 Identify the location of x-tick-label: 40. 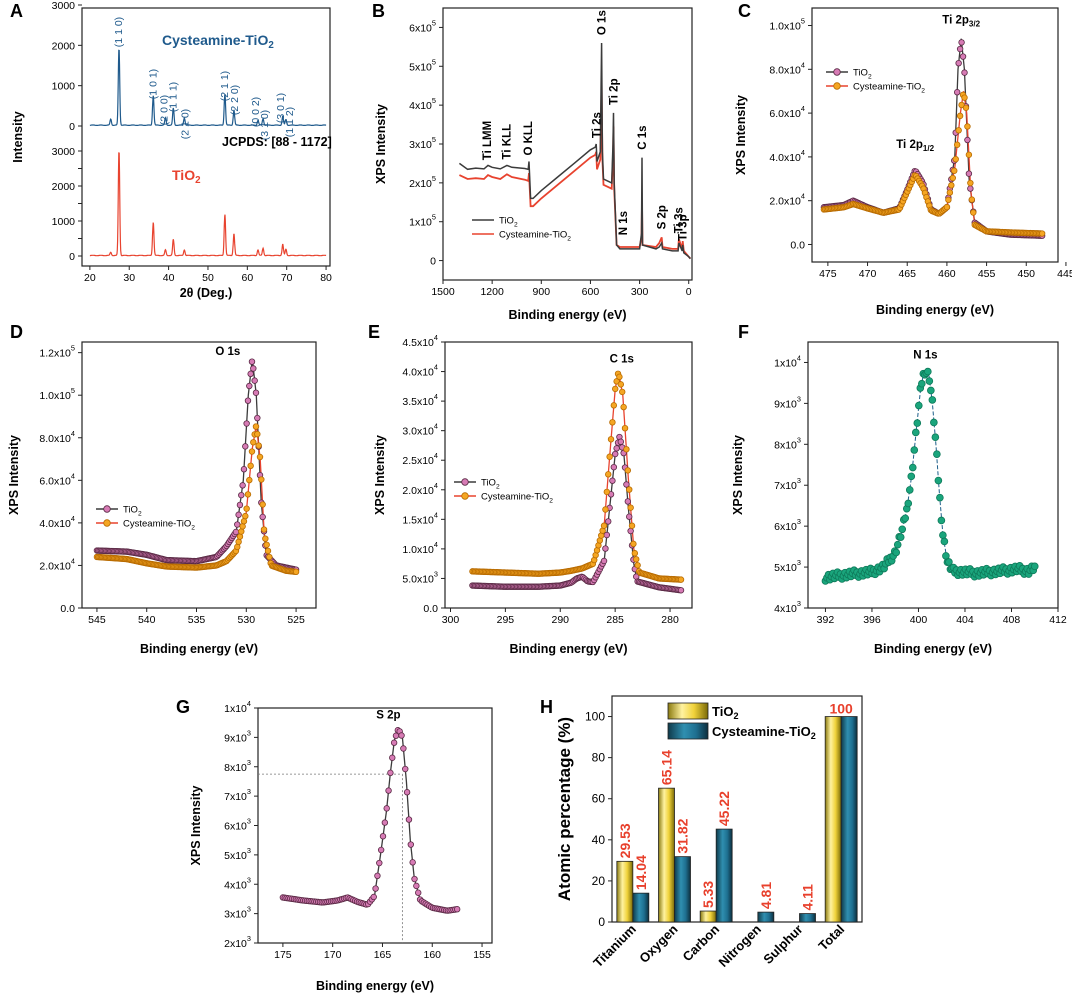
(169, 278).